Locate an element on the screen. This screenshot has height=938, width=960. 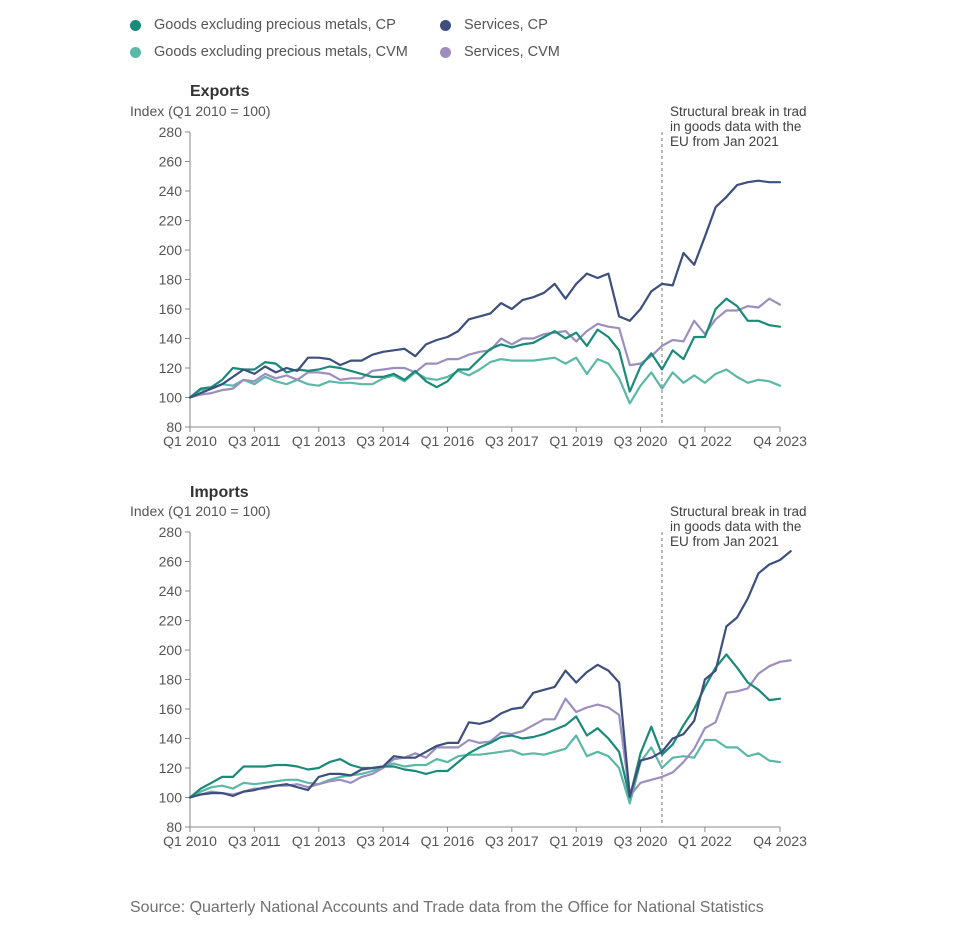
legend-item-goods-cp: Goods excluding precious metals, CP is located at coordinates (263, 25).